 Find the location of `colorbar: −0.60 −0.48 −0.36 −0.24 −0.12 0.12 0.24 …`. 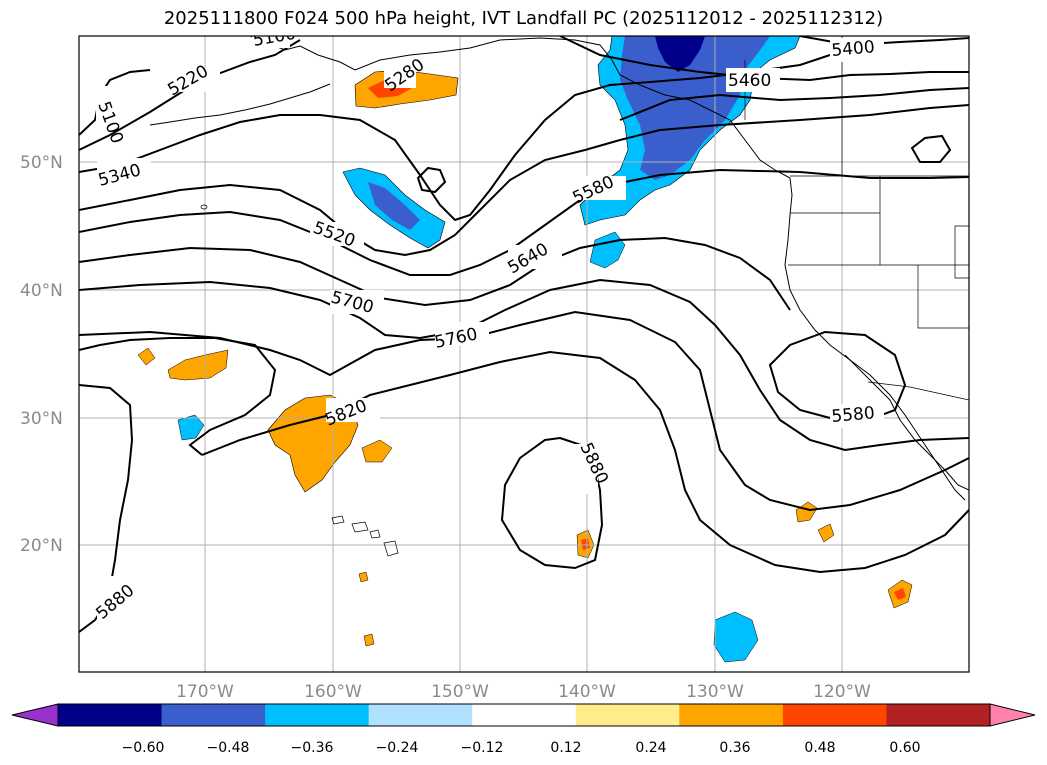

colorbar: −0.60 −0.48 −0.36 −0.24 −0.12 0.12 0.24 … is located at coordinates (523, 729).